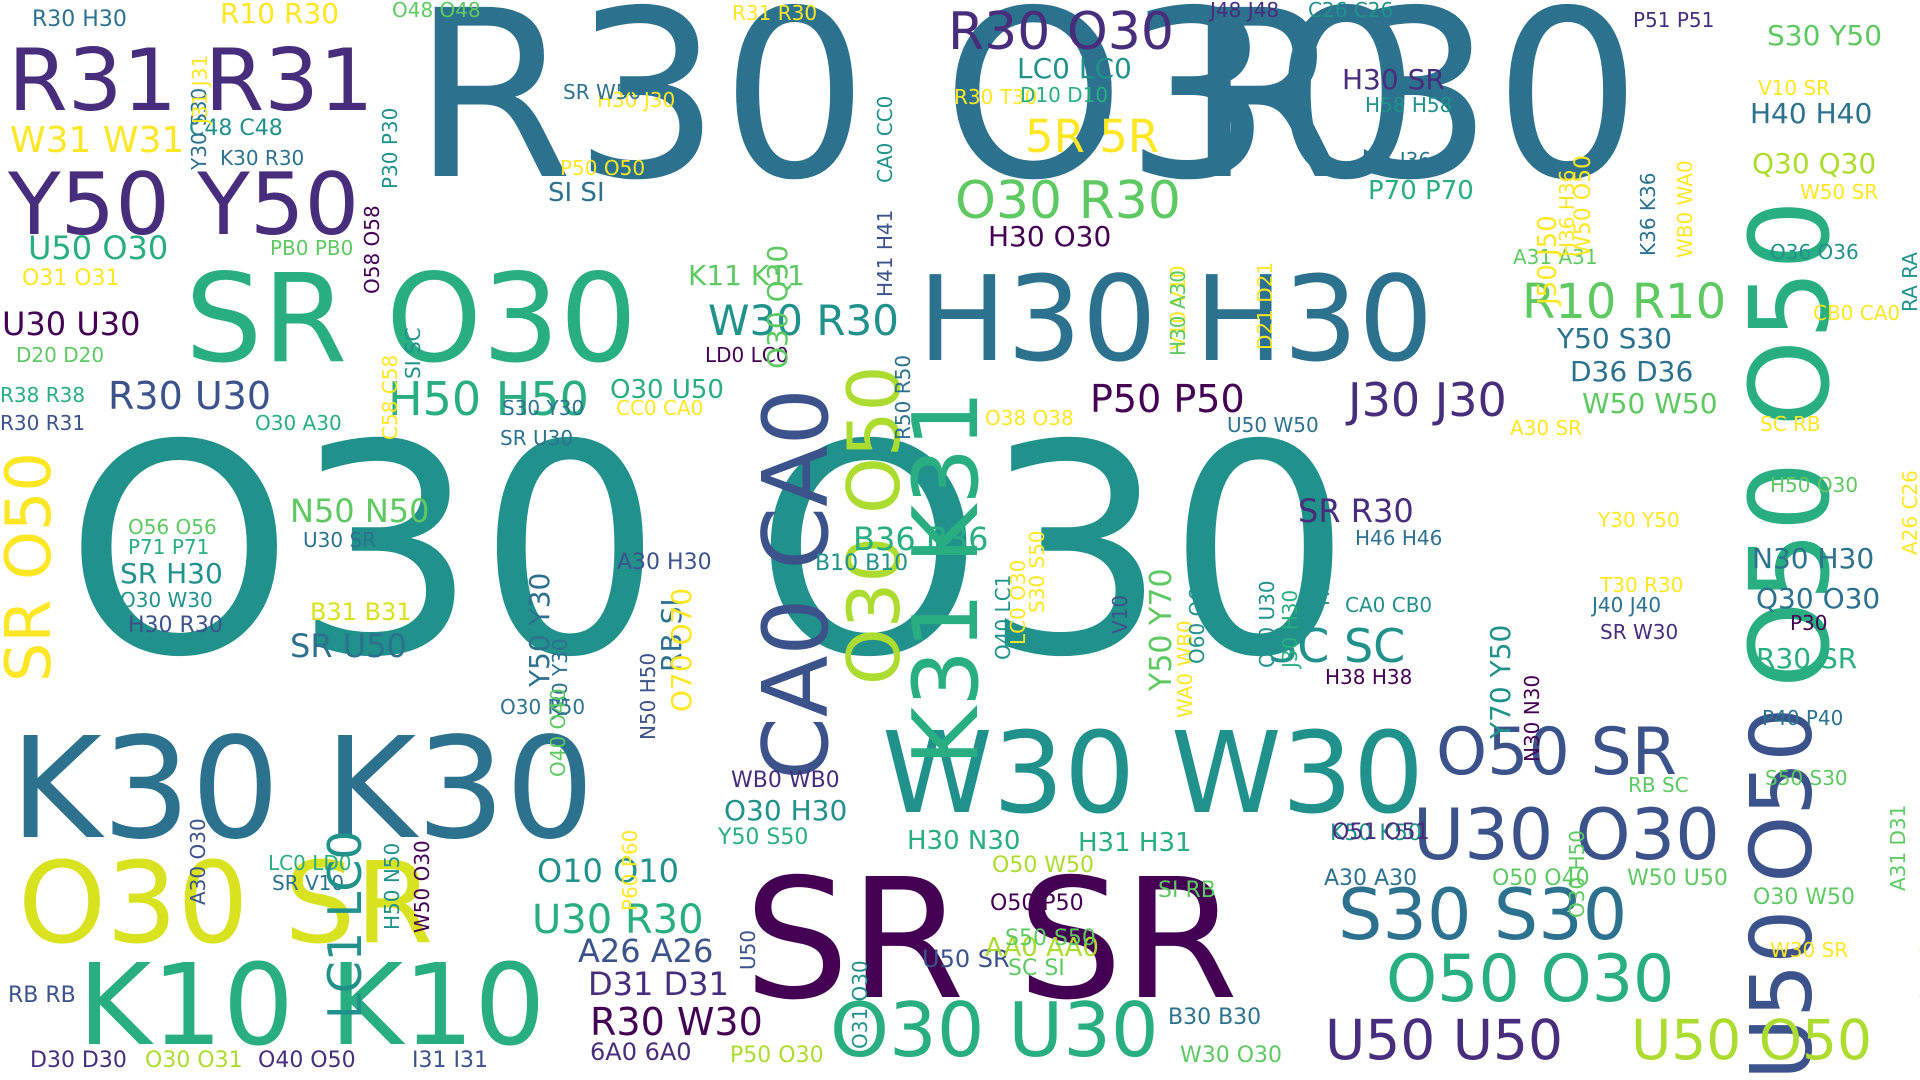 The width and height of the screenshot is (1920, 1080). Describe the element at coordinates (1322, 563) in the screenshot. I see `cloud-word: R30 K30` at that location.